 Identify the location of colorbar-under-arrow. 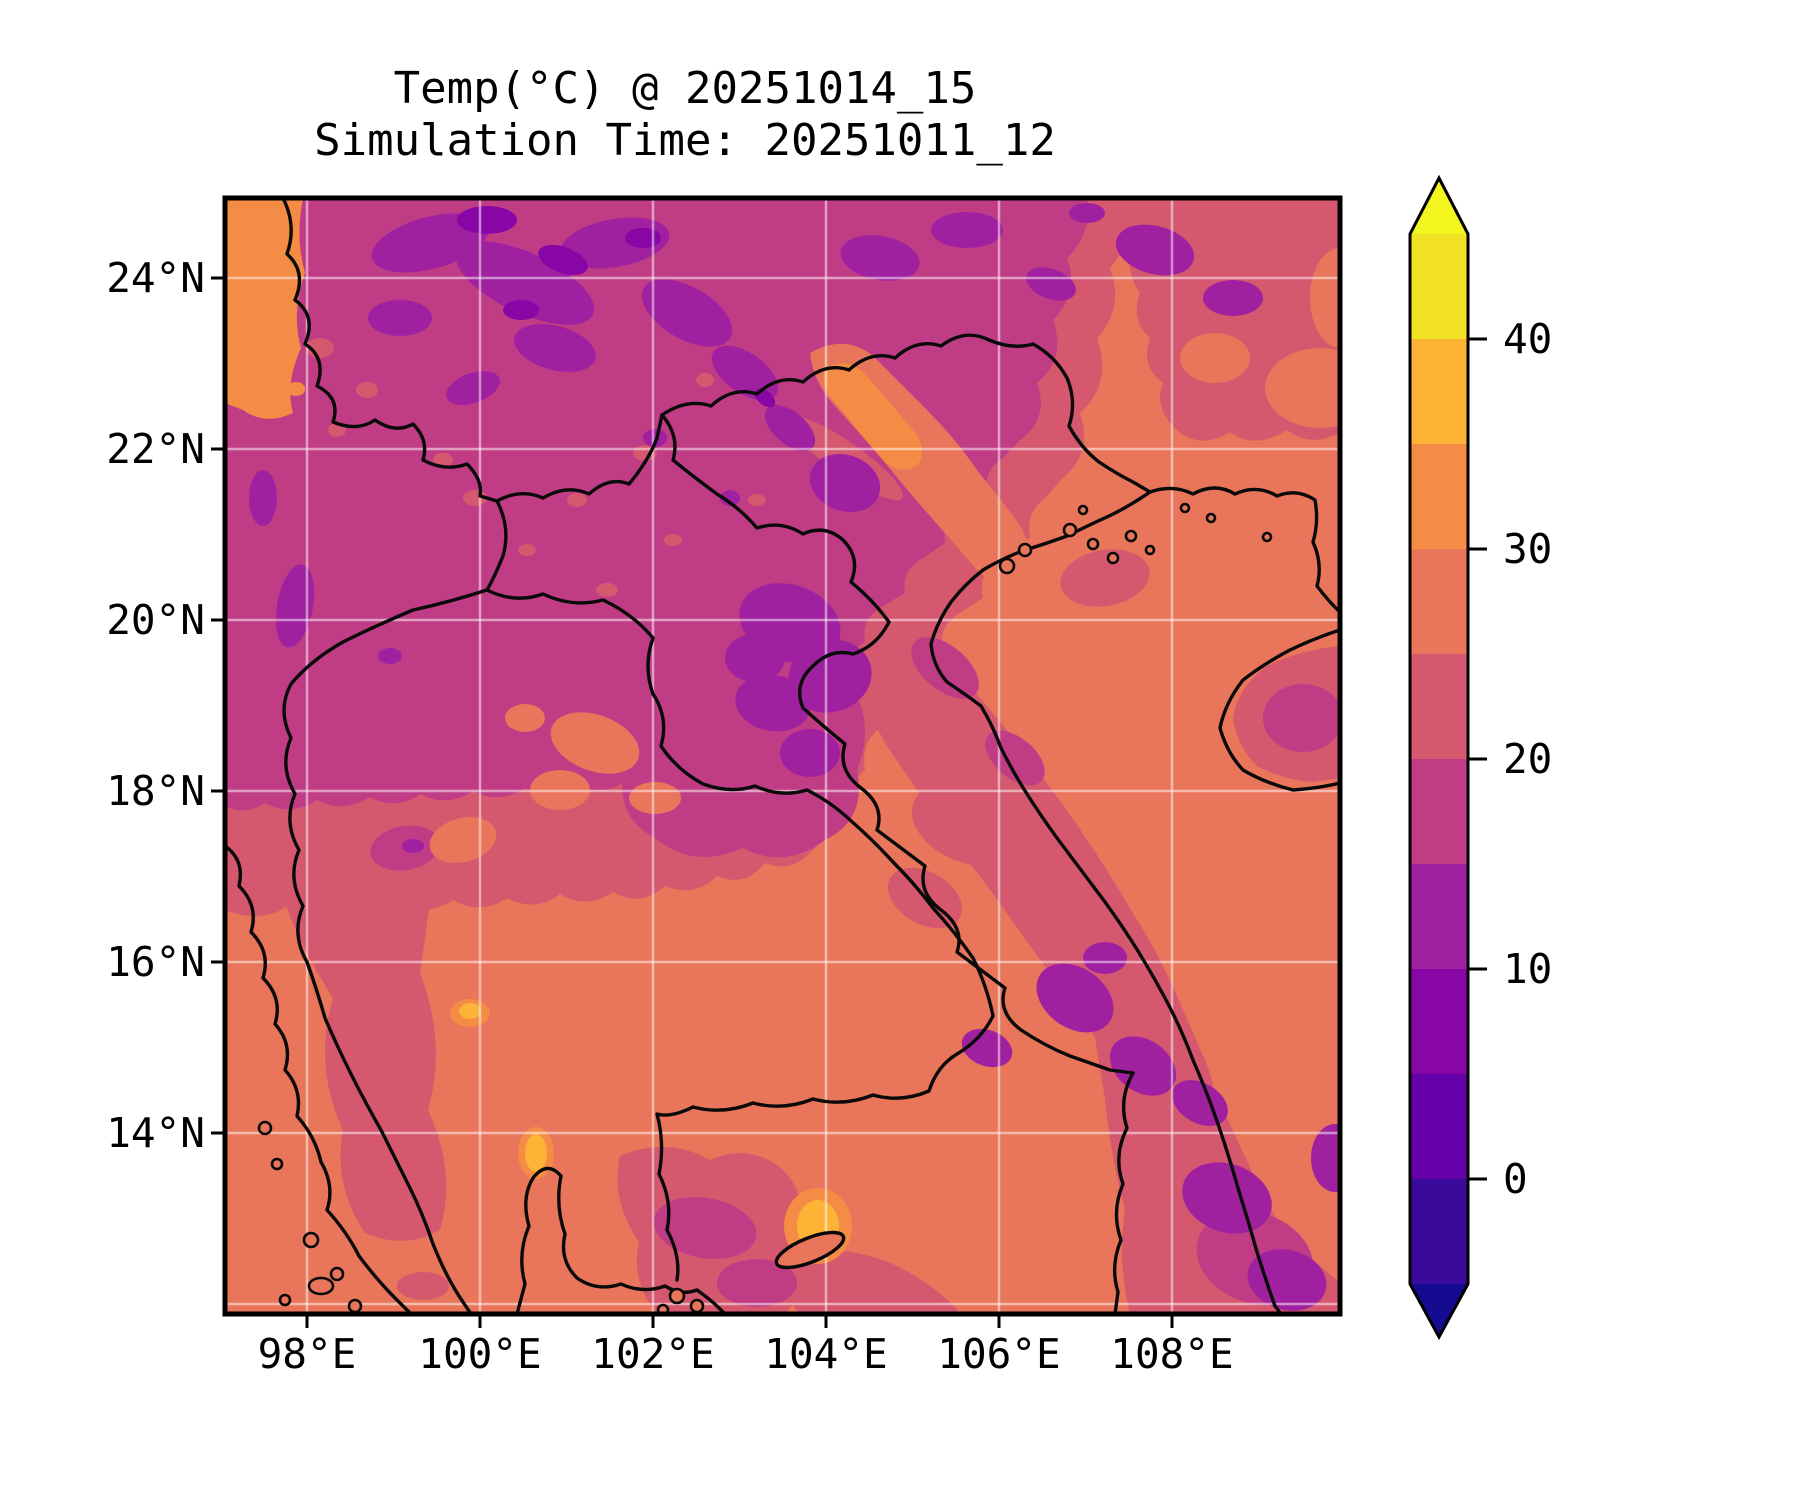
(1439, 1310).